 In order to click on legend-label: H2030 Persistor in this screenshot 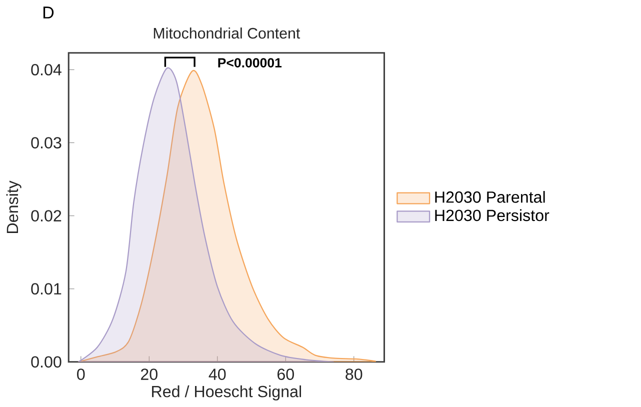, I will do `click(492, 215)`.